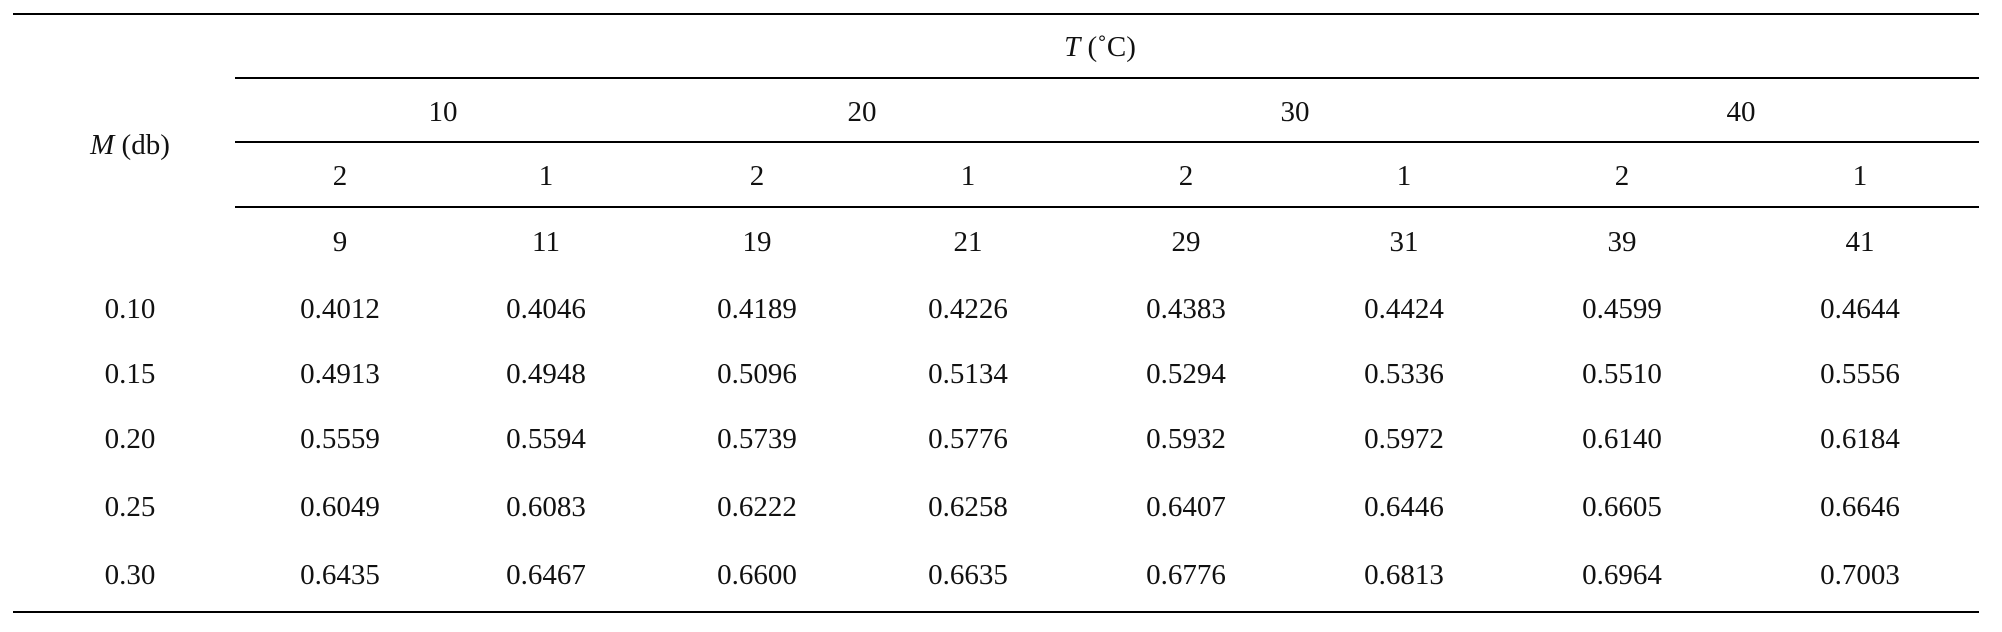 The height and width of the screenshot is (632, 2002). What do you see at coordinates (757, 309) in the screenshot?
I see `table-cell: 0.4189` at bounding box center [757, 309].